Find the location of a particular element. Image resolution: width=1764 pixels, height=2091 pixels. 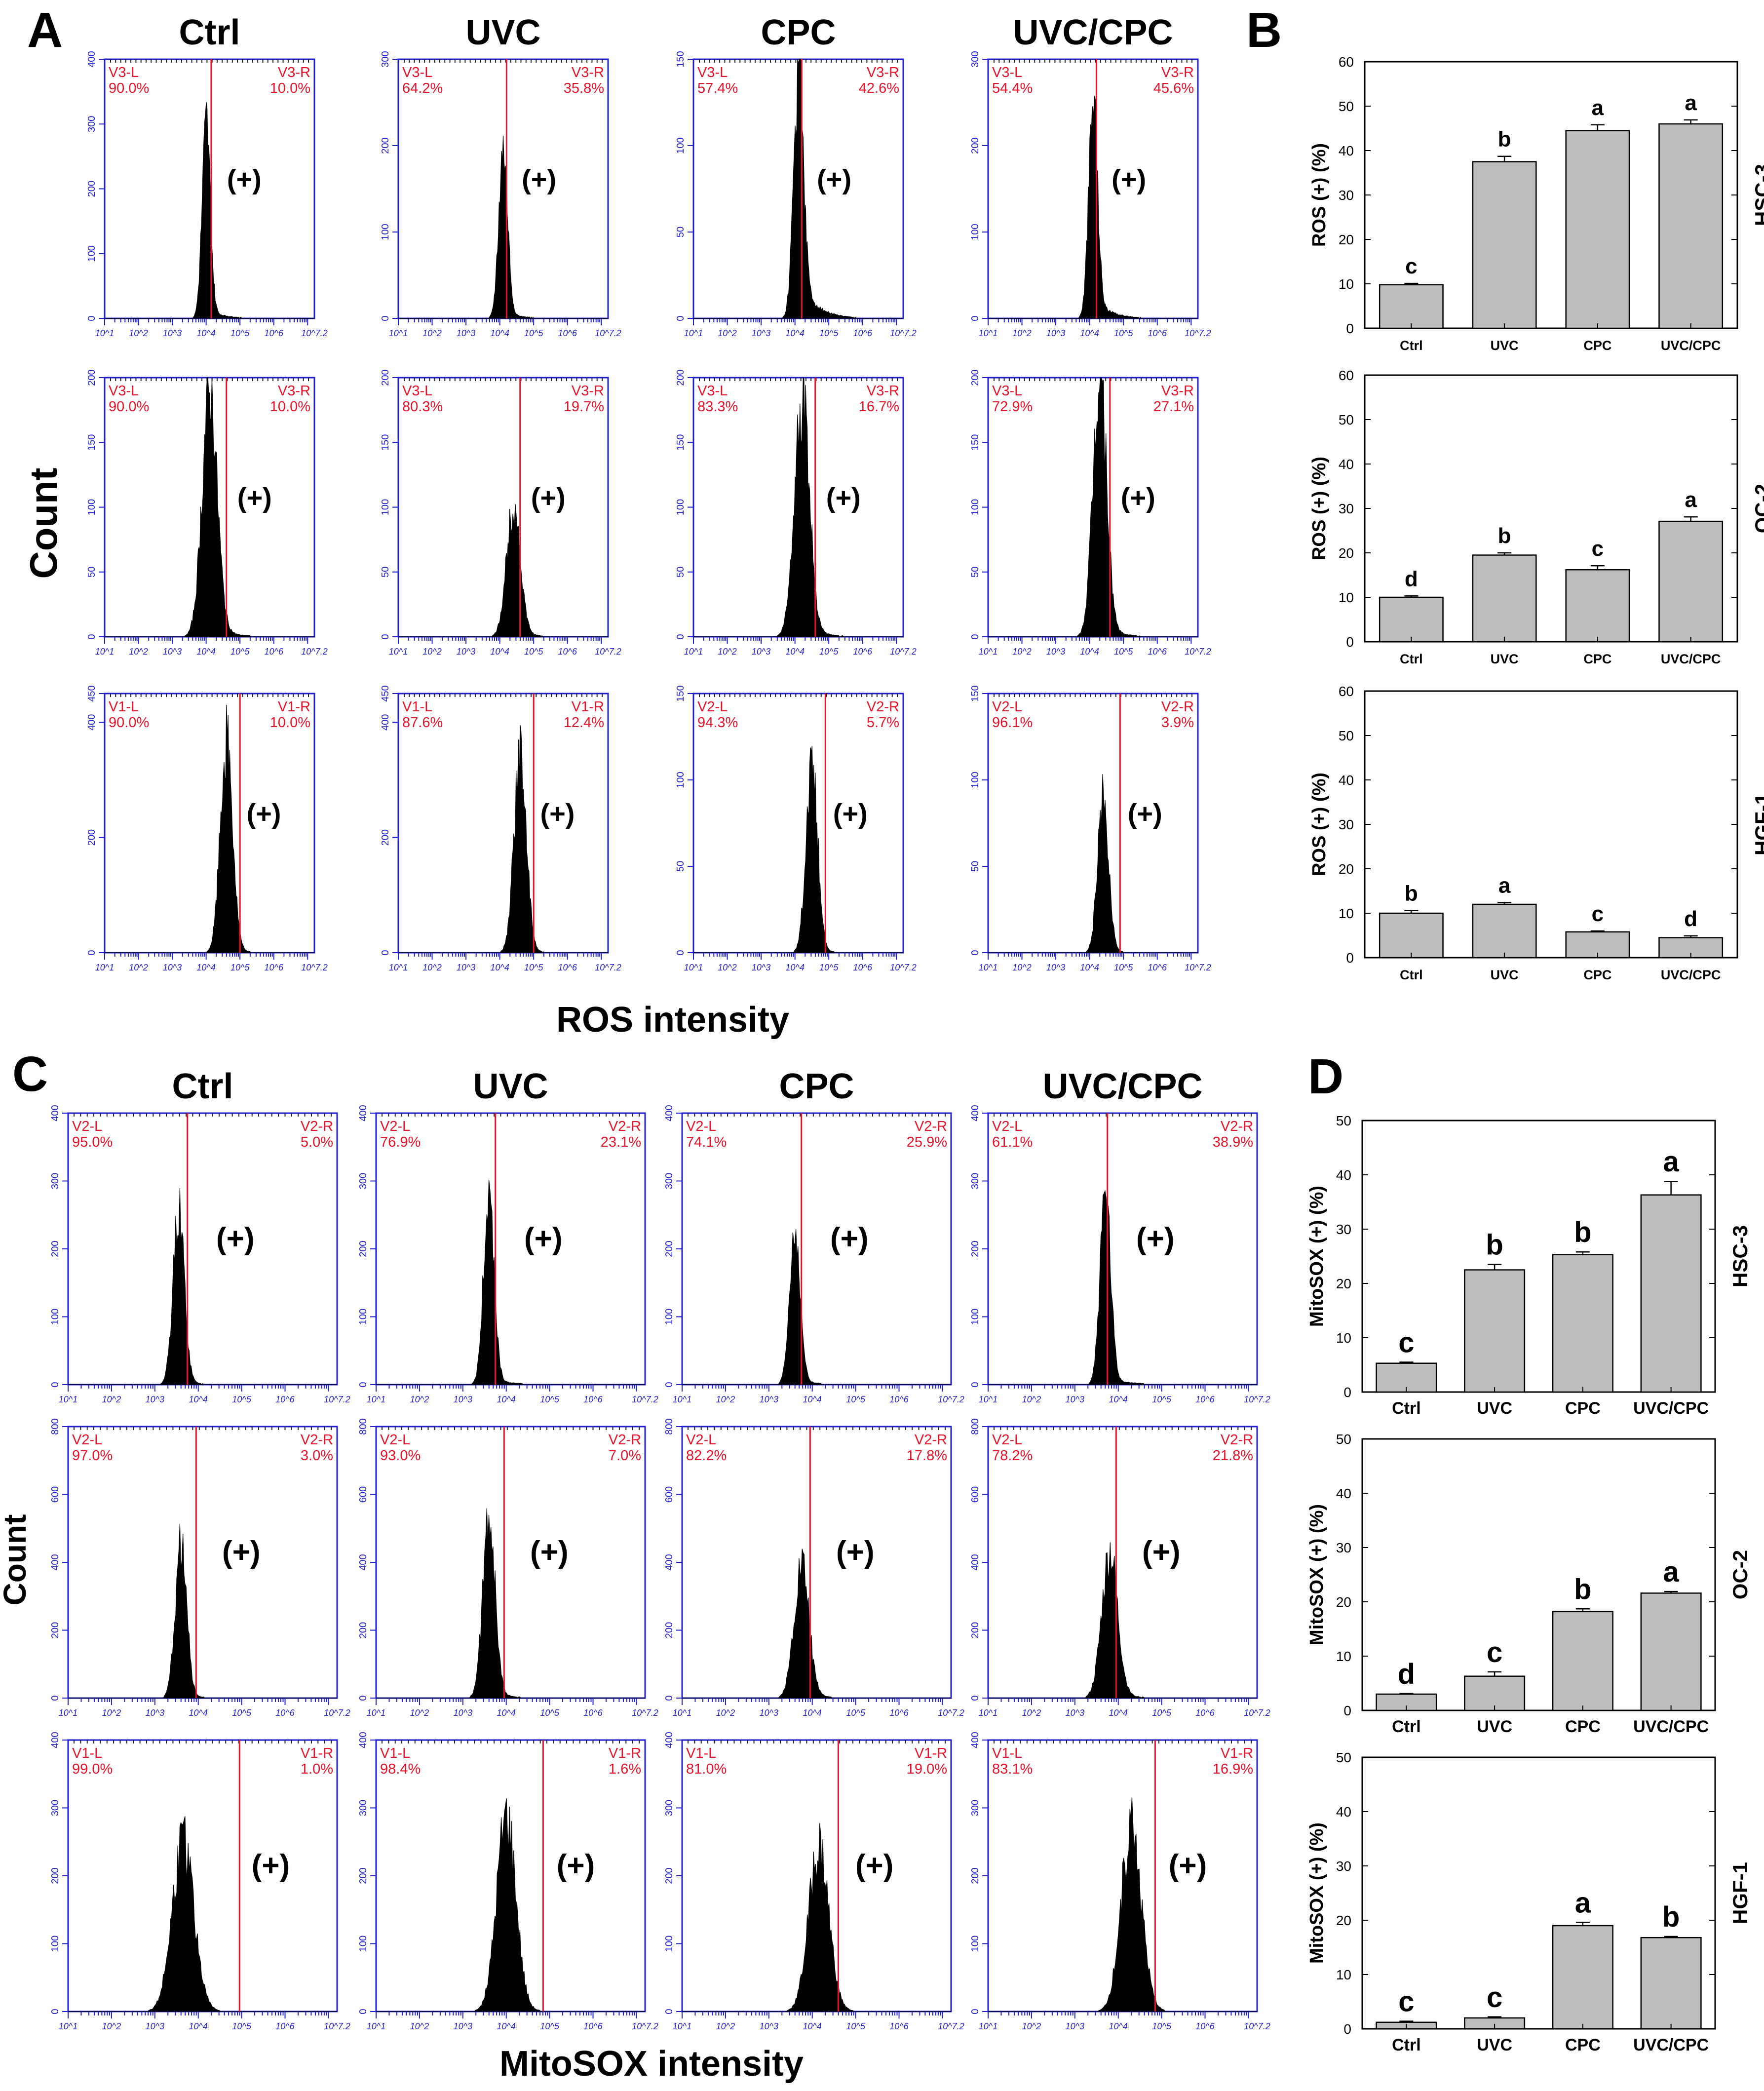

column-title: UVC/CPC is located at coordinates (1122, 1086).